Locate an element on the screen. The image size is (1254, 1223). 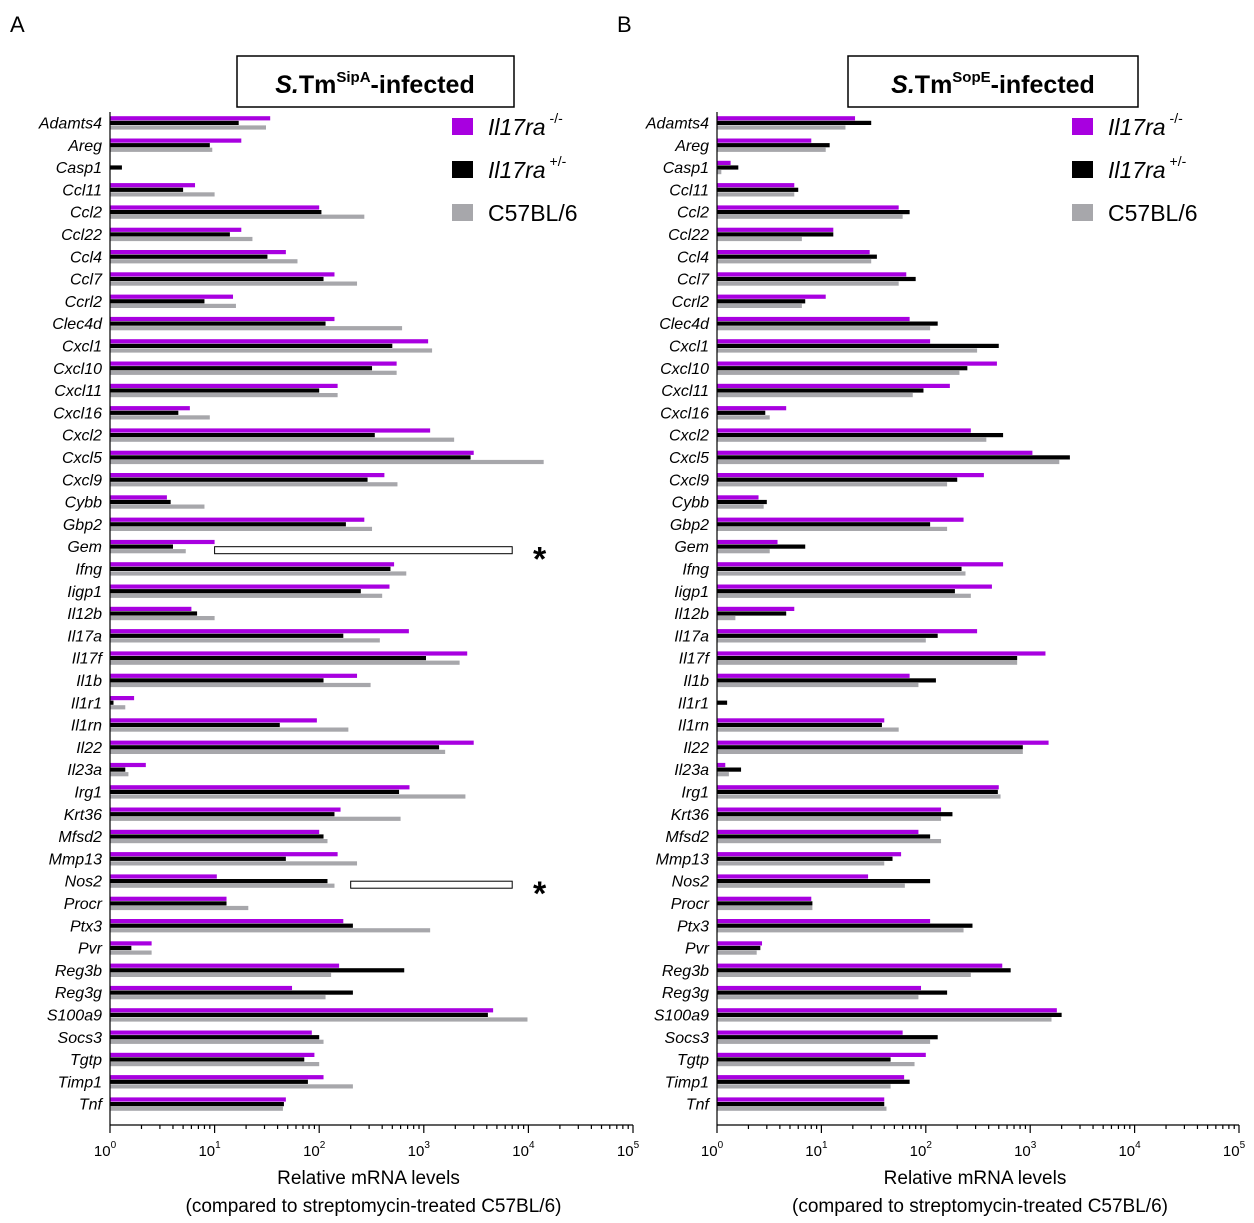
bar-a-cxcl11-s2 is located at coordinates (215, 390).